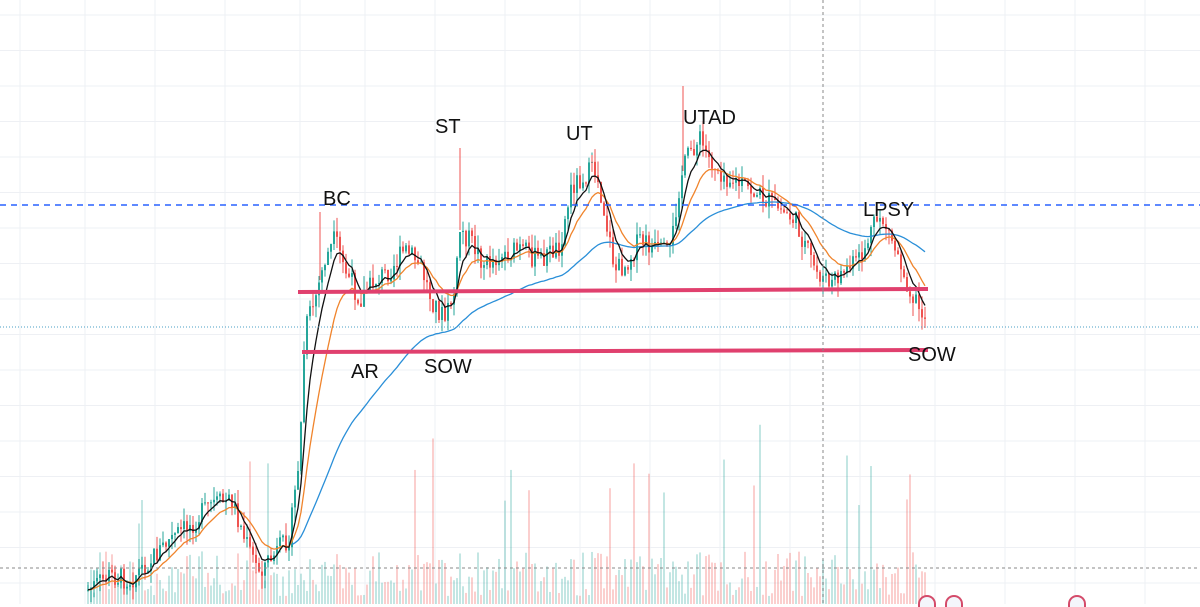 This screenshot has height=607, width=1200. Describe the element at coordinates (613, 290) in the screenshot. I see `range-top-line` at that location.